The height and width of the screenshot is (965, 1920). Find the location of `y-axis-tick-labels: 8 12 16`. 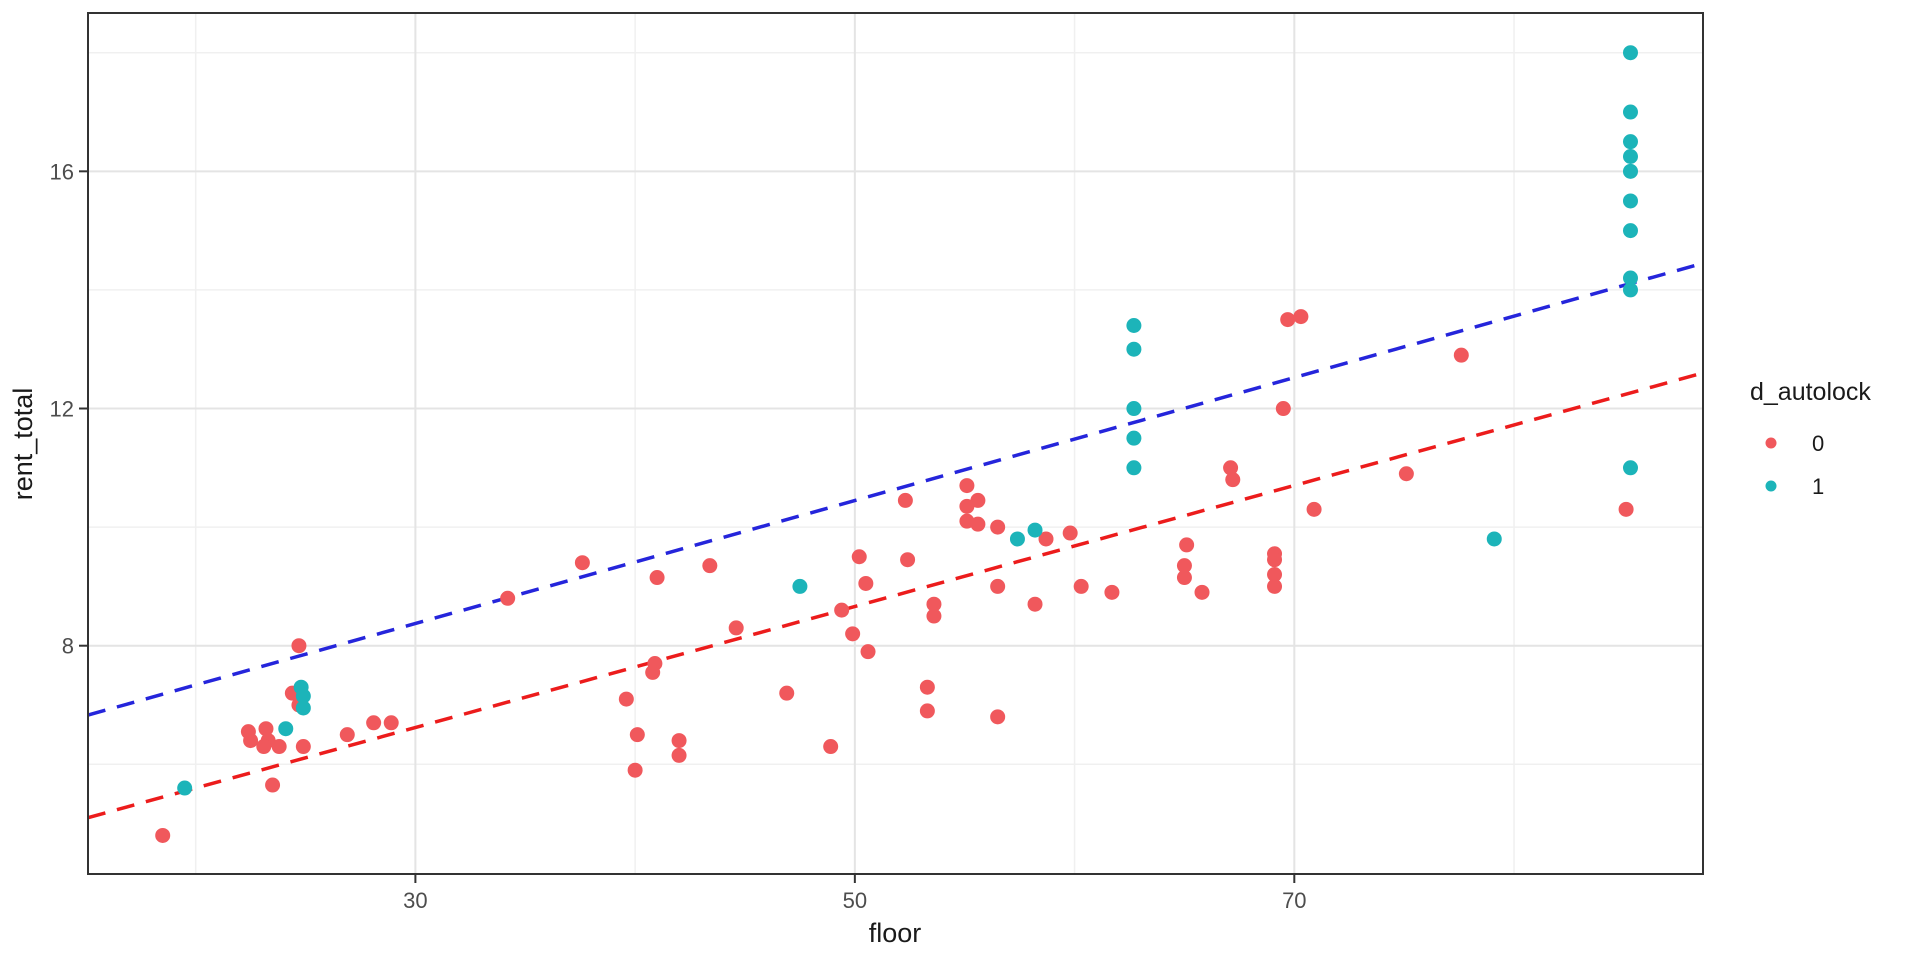

y-axis-tick-labels: 8 12 16 is located at coordinates (62, 408).